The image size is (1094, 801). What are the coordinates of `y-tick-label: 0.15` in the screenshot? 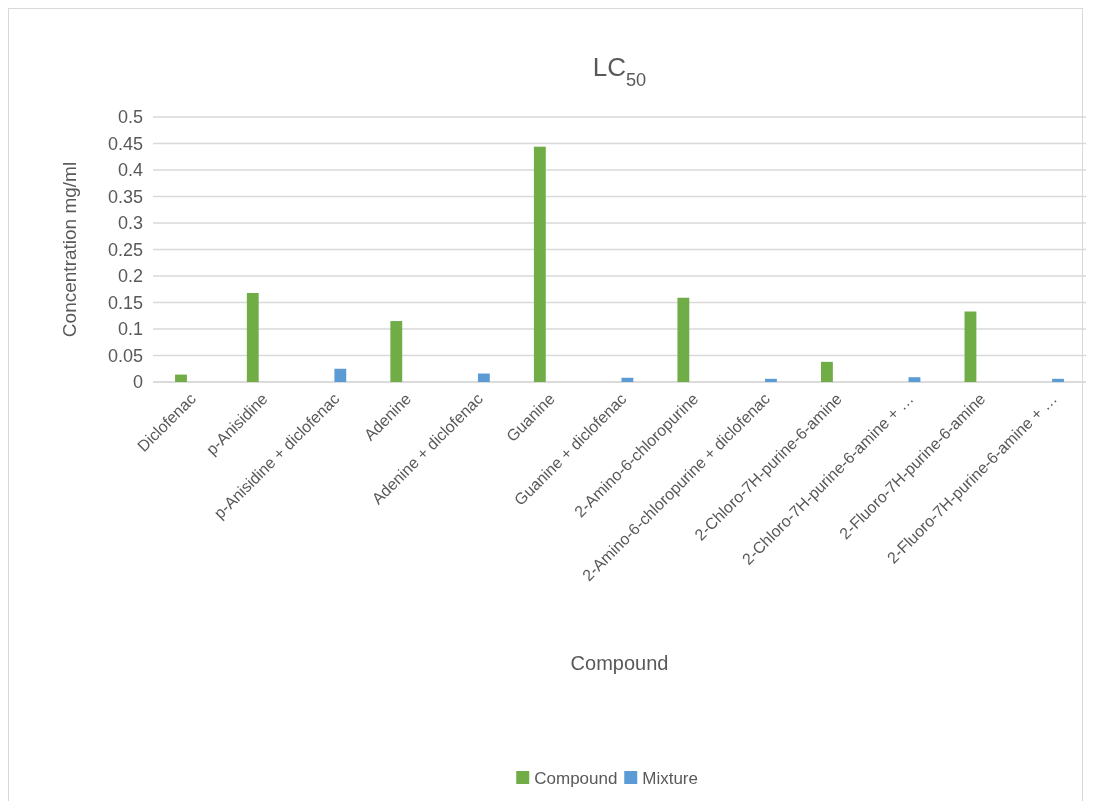 It's located at (125, 302).